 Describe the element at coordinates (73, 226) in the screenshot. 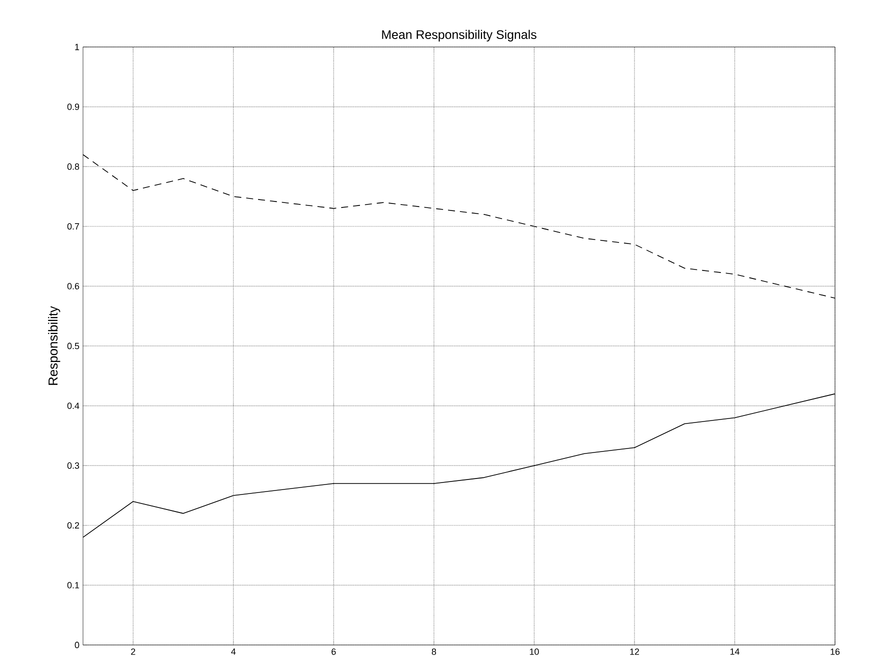

I see `y-tick-label: 0.7` at that location.